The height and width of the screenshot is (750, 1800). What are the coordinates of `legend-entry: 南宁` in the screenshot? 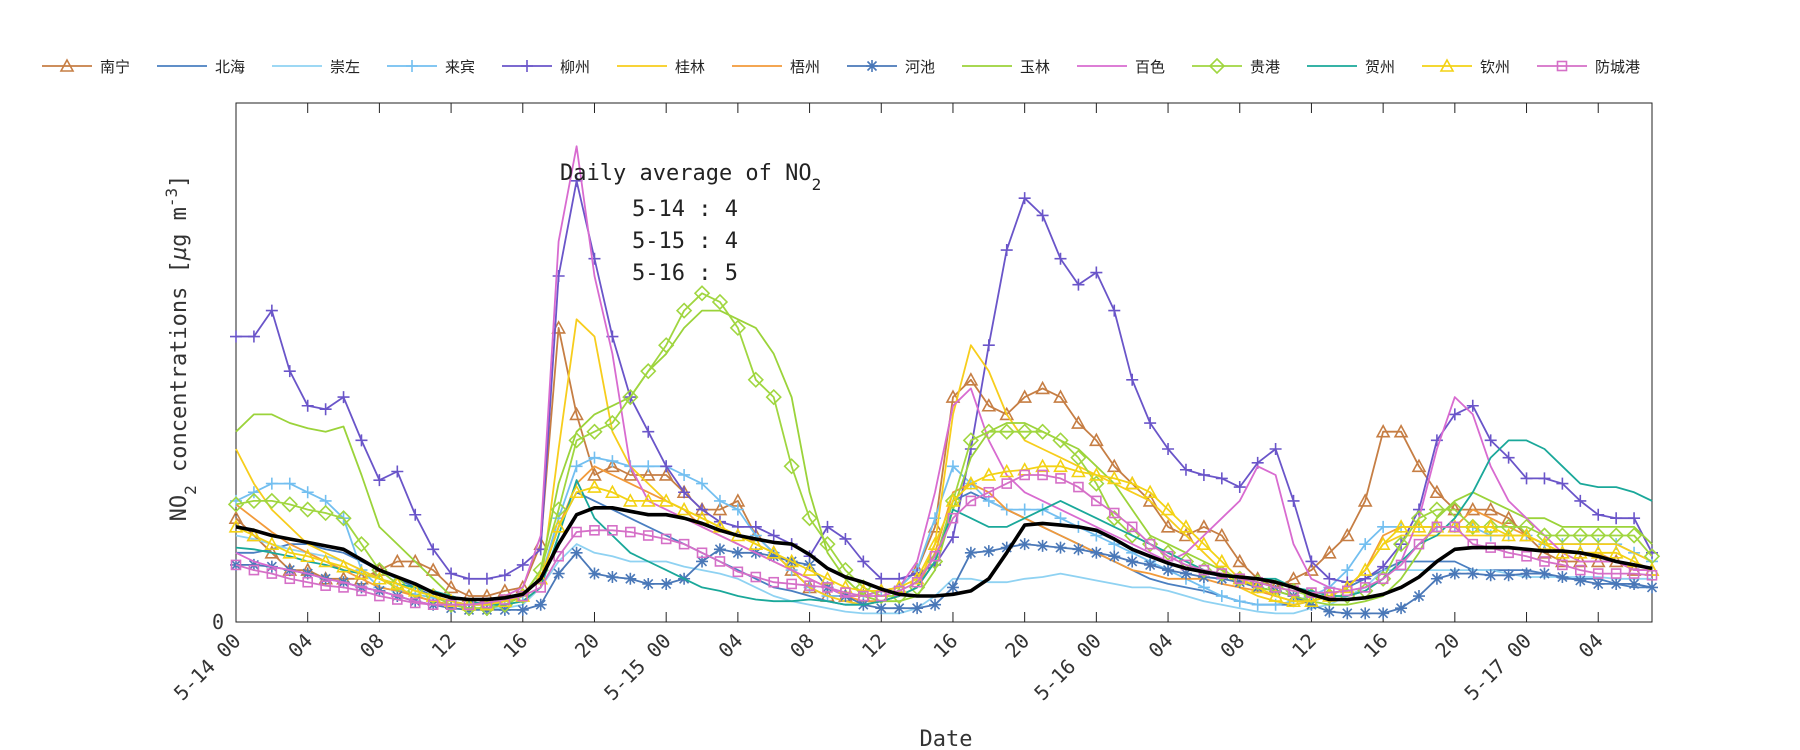 It's located at (86, 67).